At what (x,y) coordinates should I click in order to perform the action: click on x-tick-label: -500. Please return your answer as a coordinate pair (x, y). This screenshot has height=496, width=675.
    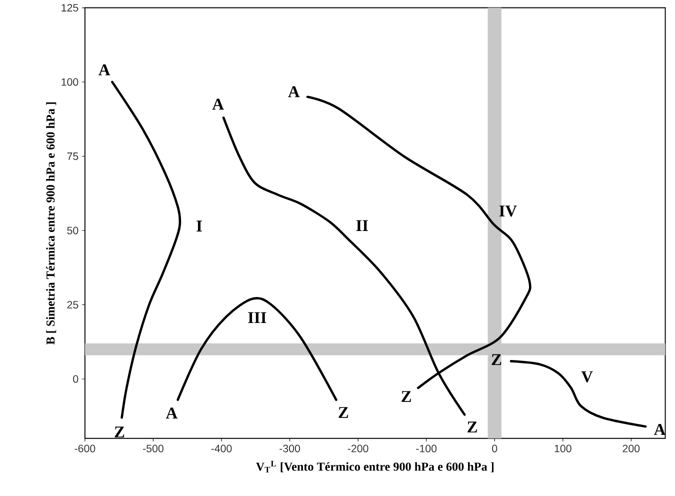
    Looking at the image, I should click on (153, 448).